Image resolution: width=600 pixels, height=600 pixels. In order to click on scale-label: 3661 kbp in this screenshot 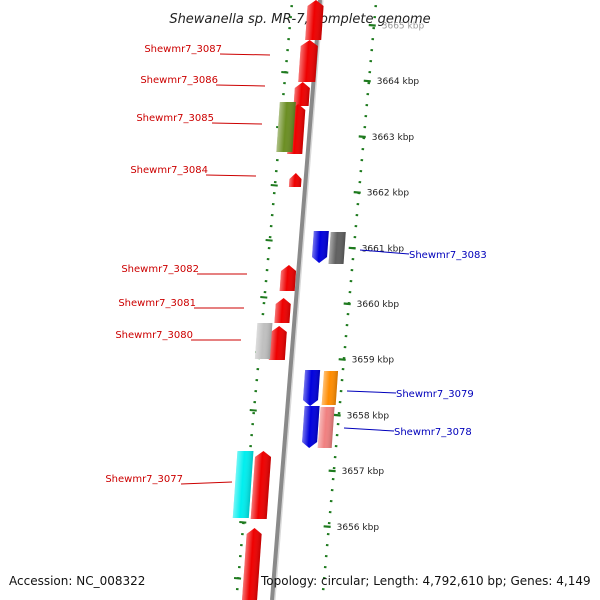, I will do `click(383, 249)`.